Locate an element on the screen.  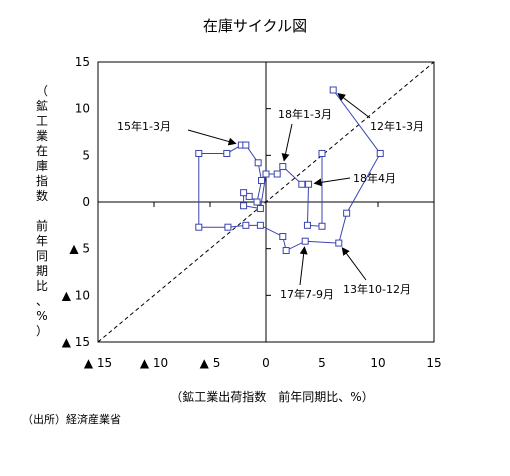
y-axis-label-char is located at coordinates (42, 211).